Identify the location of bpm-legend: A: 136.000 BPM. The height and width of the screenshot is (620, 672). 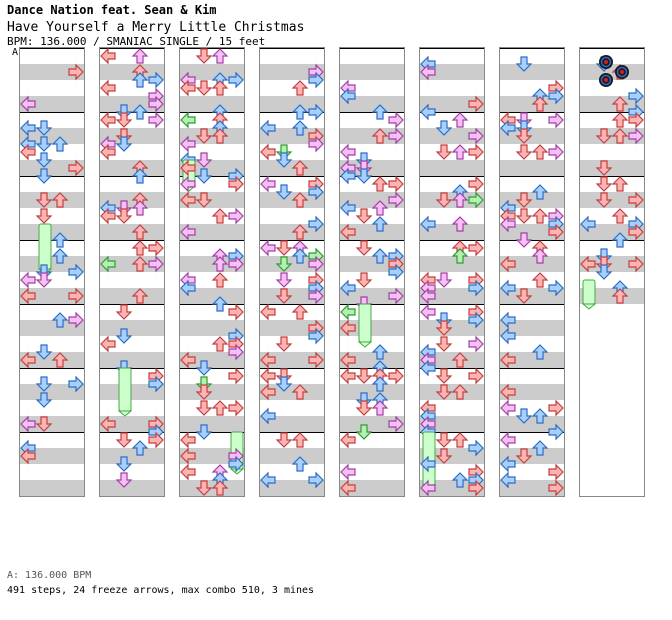
(49, 575).